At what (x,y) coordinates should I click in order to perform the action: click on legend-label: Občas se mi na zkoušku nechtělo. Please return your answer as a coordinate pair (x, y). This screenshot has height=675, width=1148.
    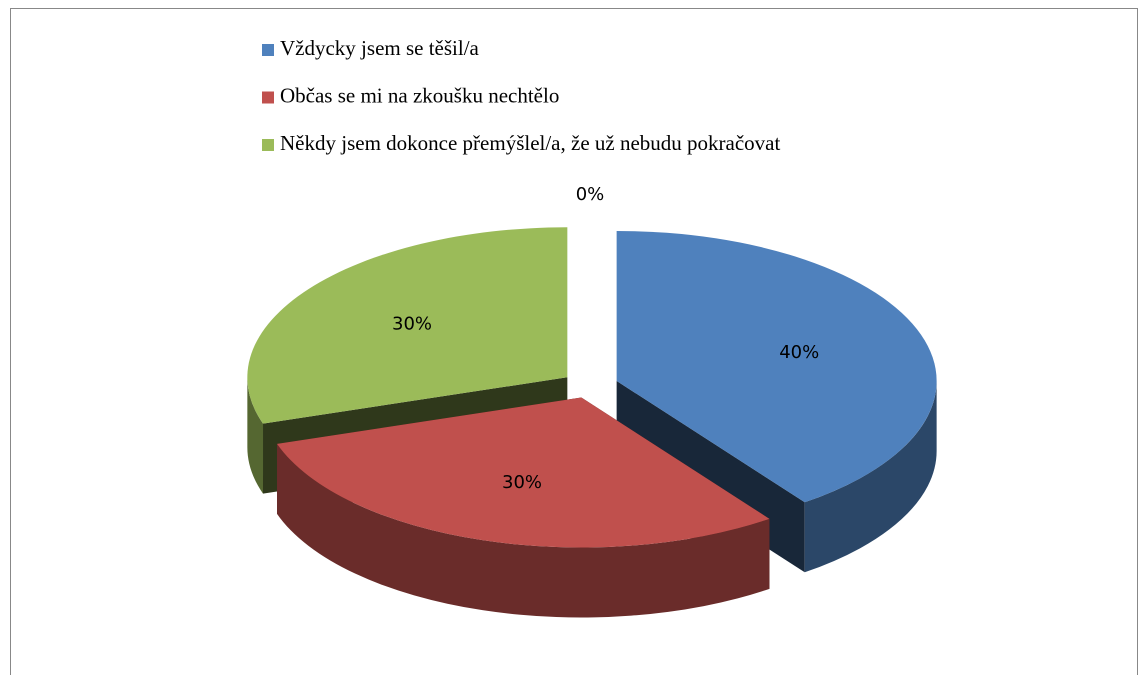
    Looking at the image, I should click on (419, 95).